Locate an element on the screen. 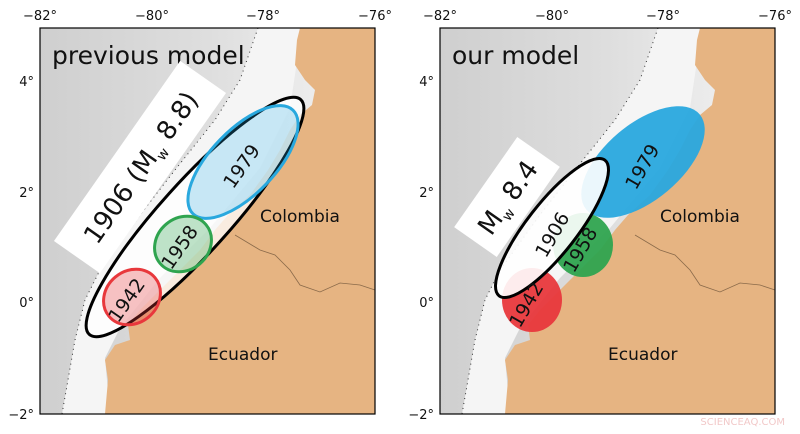  rupture-1906-ellipse is located at coordinates (552, 228).